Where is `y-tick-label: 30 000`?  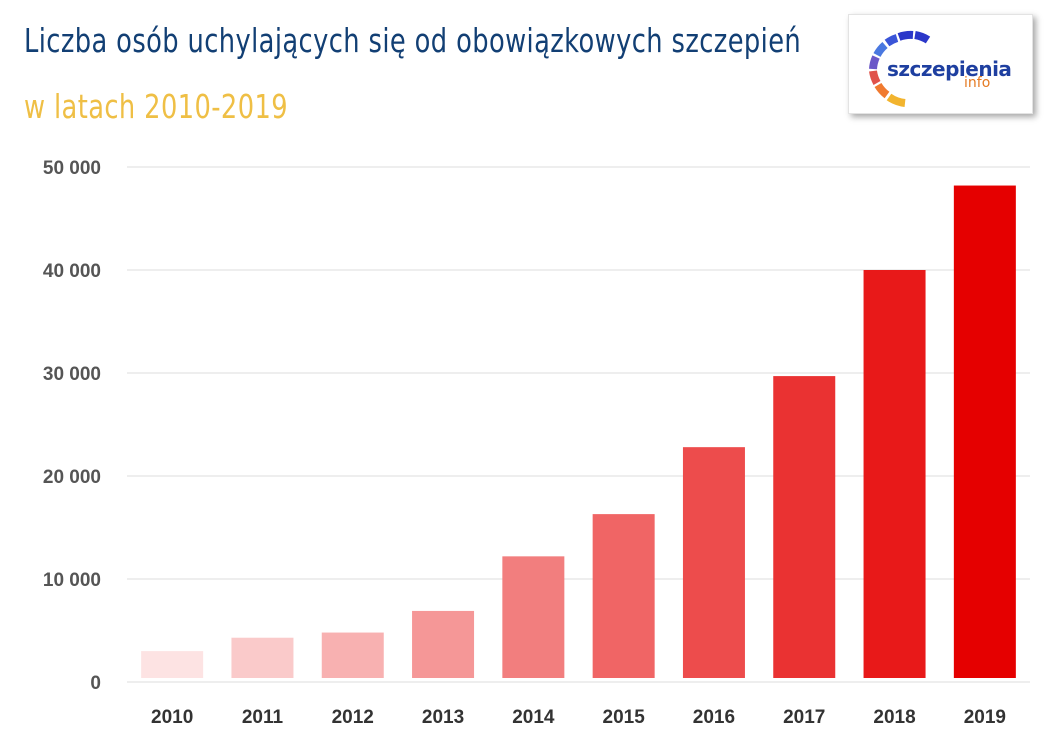 y-tick-label: 30 000 is located at coordinates (72, 374).